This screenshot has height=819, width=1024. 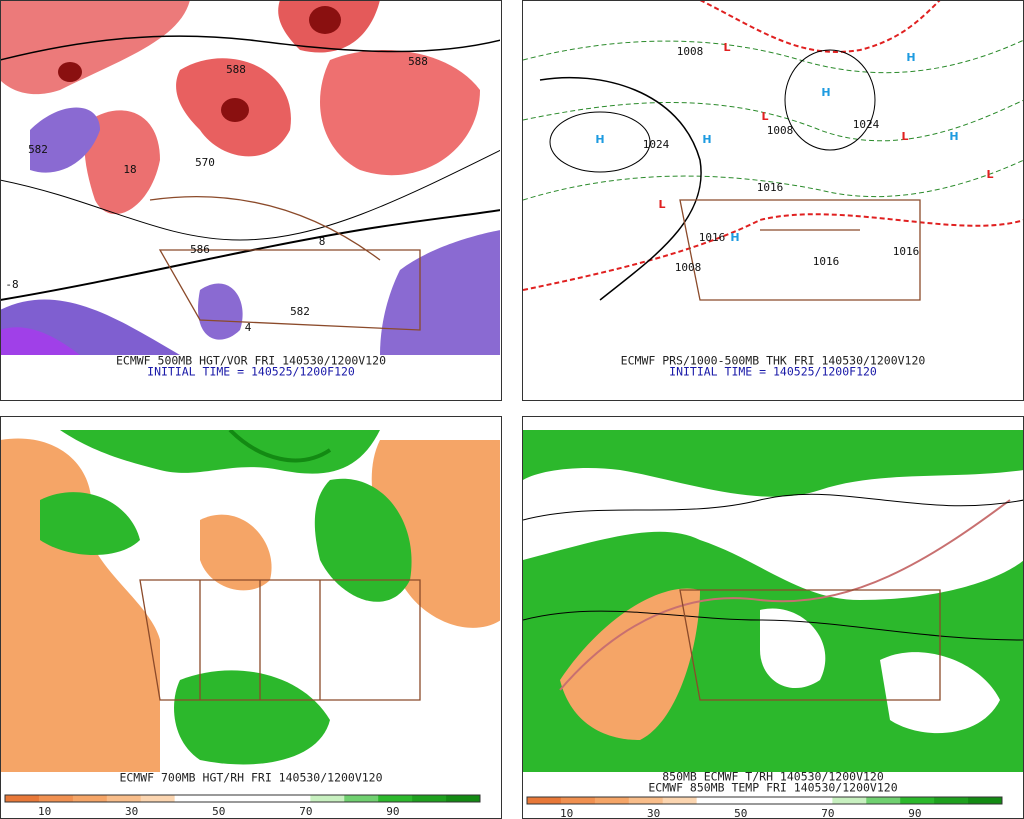 I want to click on subcaption: ECMWF 850MB TEMP FRI 140530/1200V120, so click(x=772, y=788).